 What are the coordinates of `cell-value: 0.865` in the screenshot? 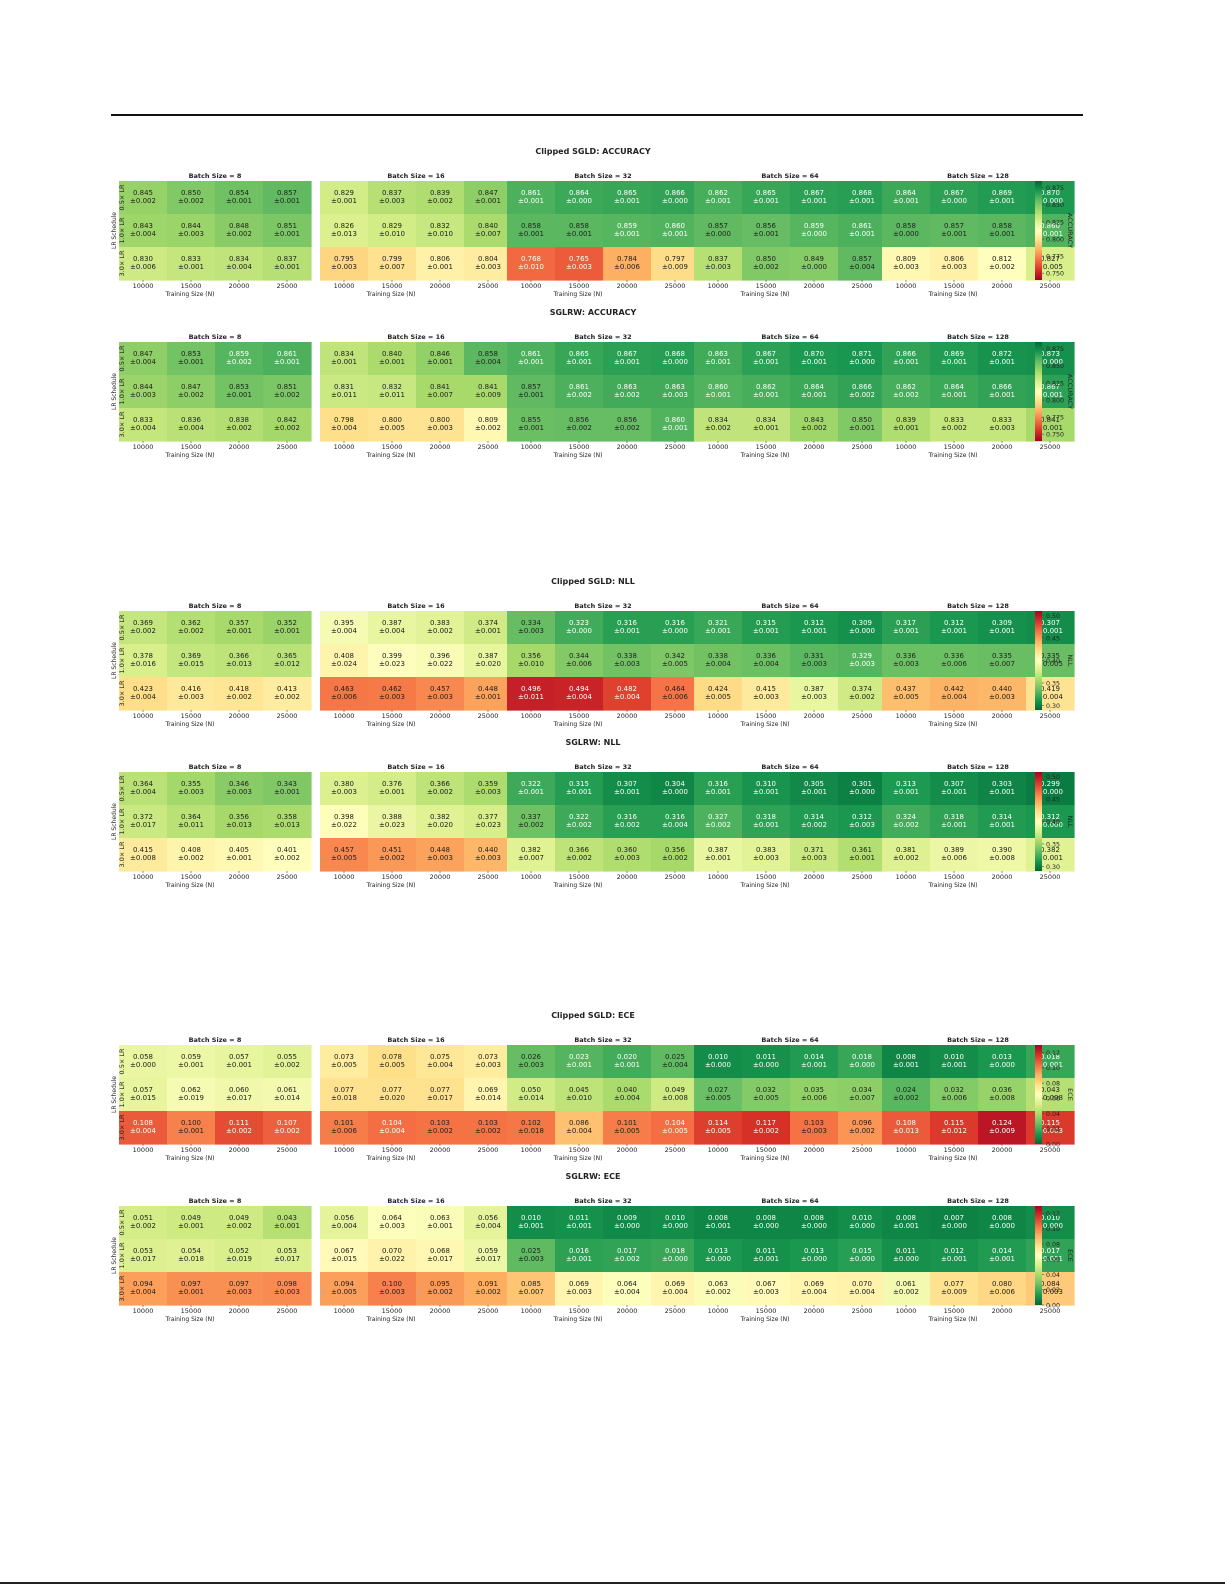 It's located at (766, 193).